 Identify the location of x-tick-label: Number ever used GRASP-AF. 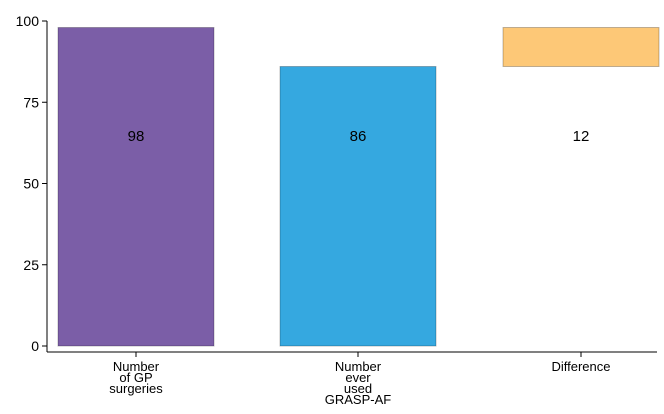
(358, 383).